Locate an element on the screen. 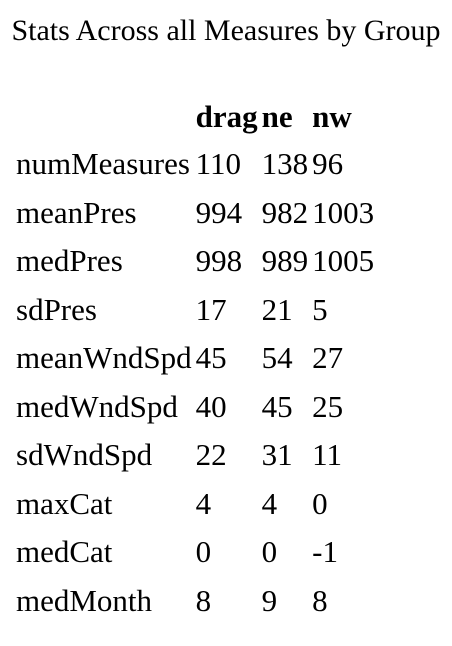 This screenshot has width=452, height=646. table-row: meanWndSpd 45 54 27 is located at coordinates (195, 358).